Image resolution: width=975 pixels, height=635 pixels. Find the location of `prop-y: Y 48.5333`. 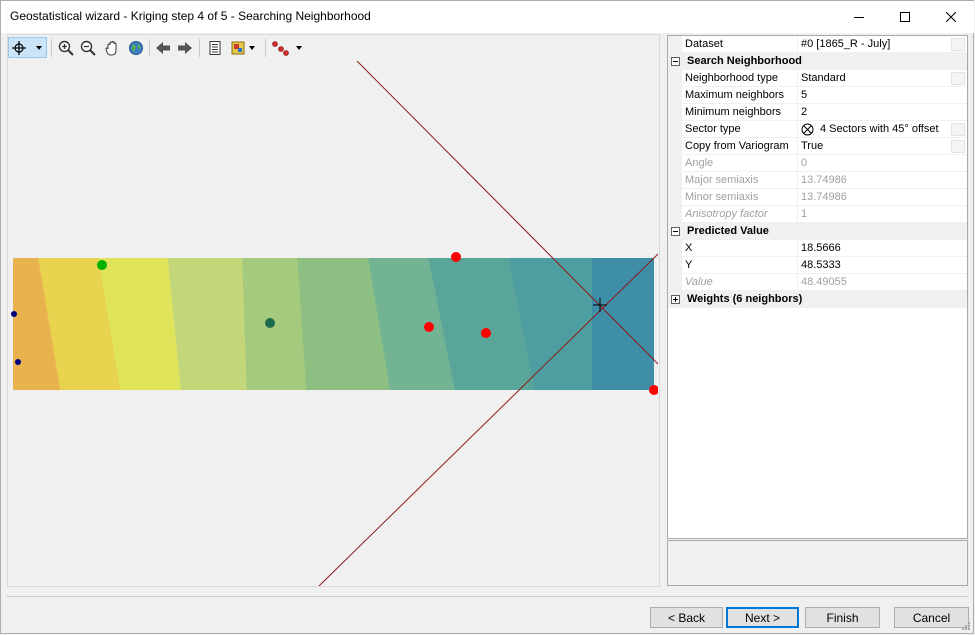

prop-y: Y 48.5333 is located at coordinates (817, 265).